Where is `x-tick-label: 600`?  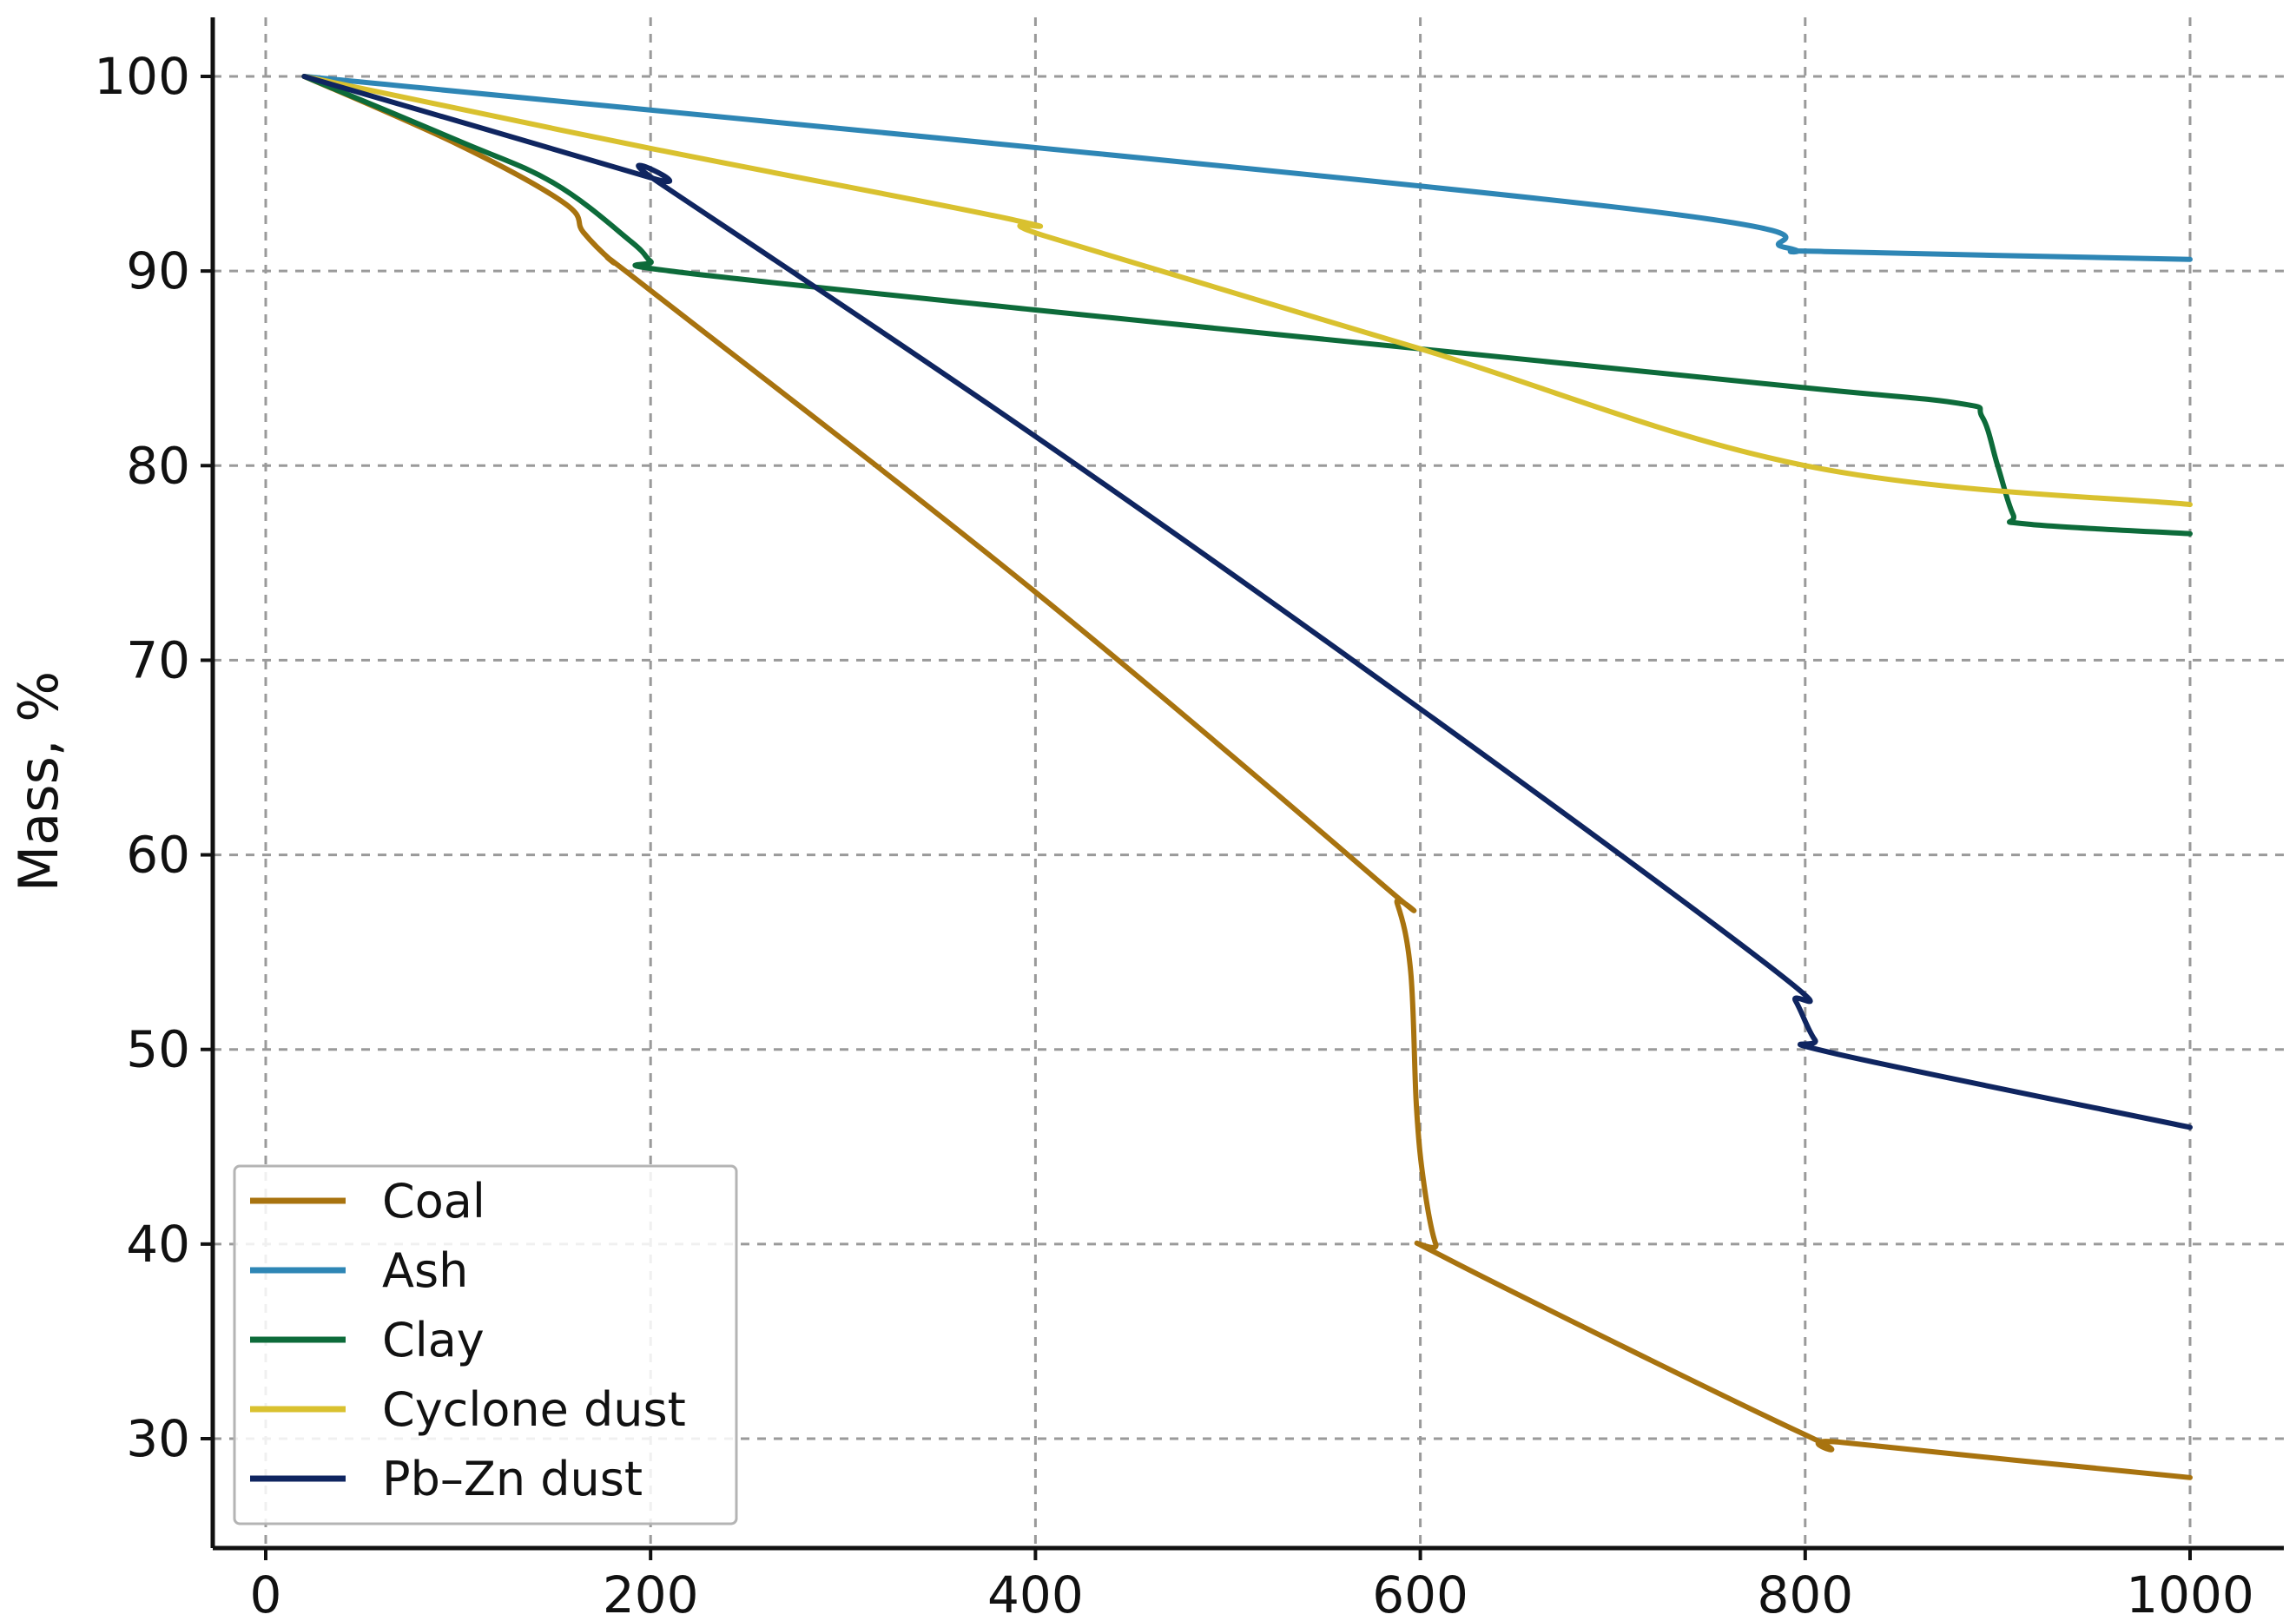 x-tick-label: 600 is located at coordinates (1420, 1593).